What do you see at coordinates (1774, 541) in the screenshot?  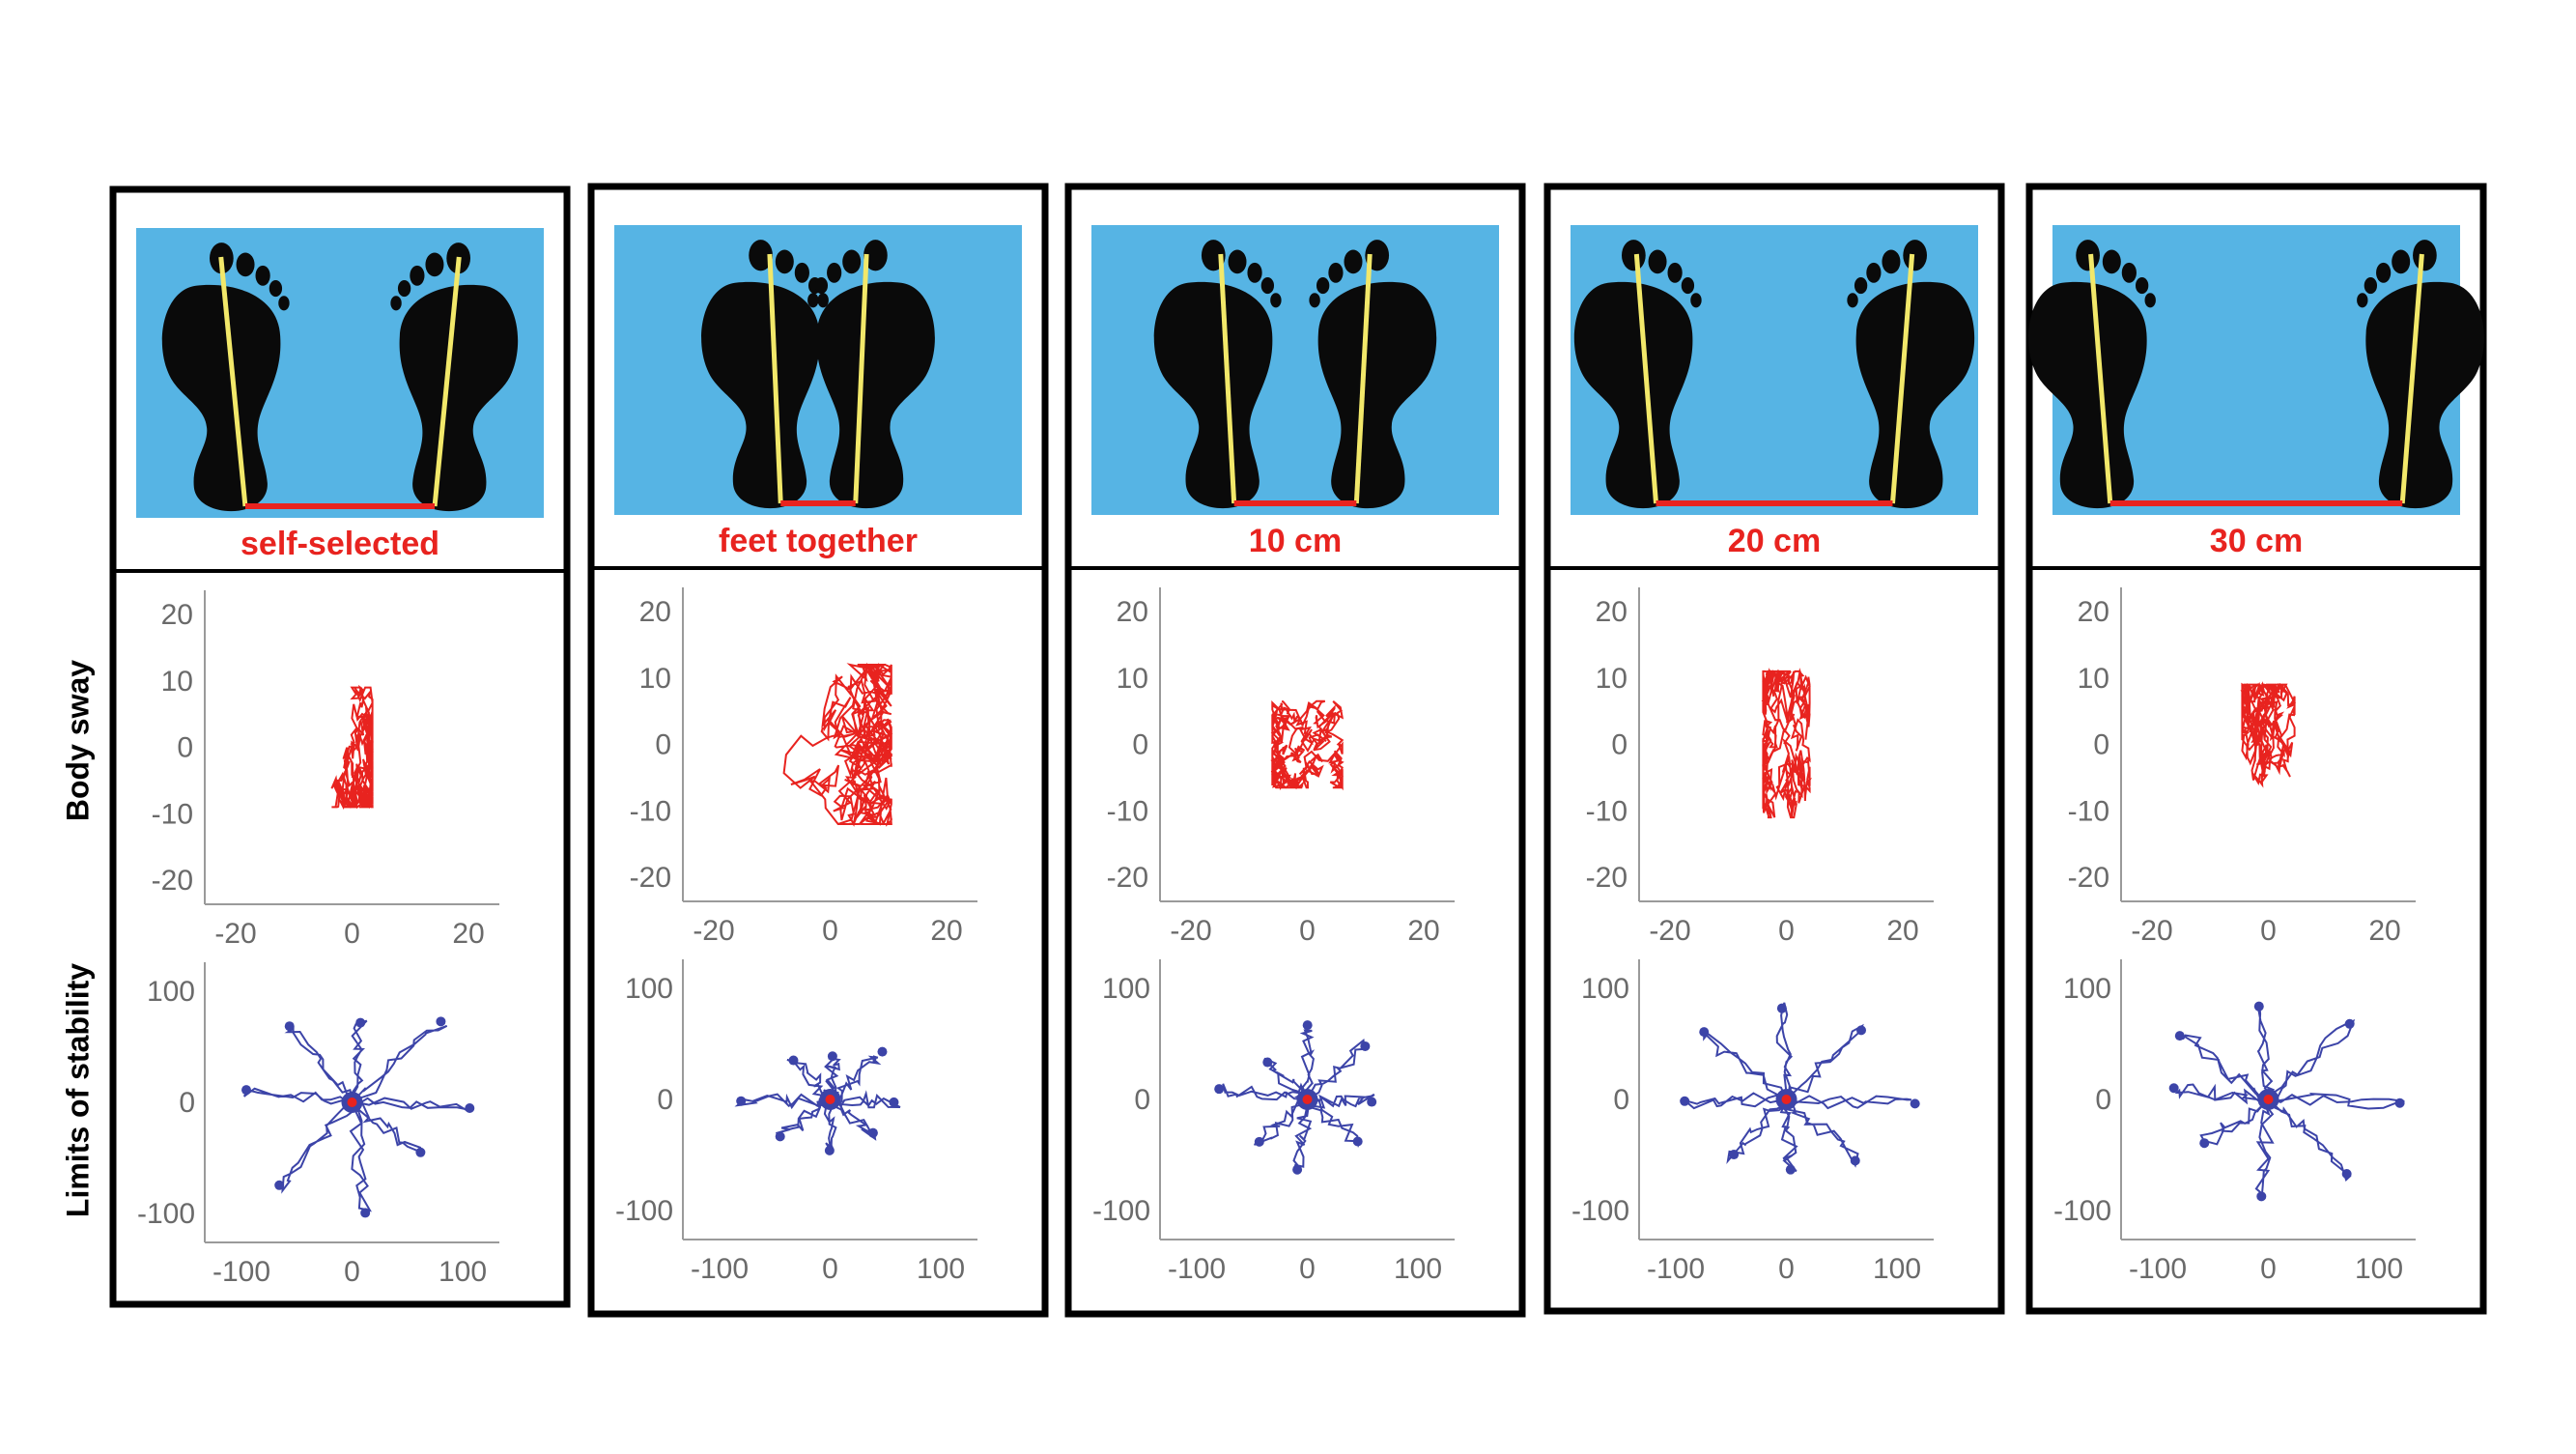 I see `condition-label: 20 cm` at bounding box center [1774, 541].